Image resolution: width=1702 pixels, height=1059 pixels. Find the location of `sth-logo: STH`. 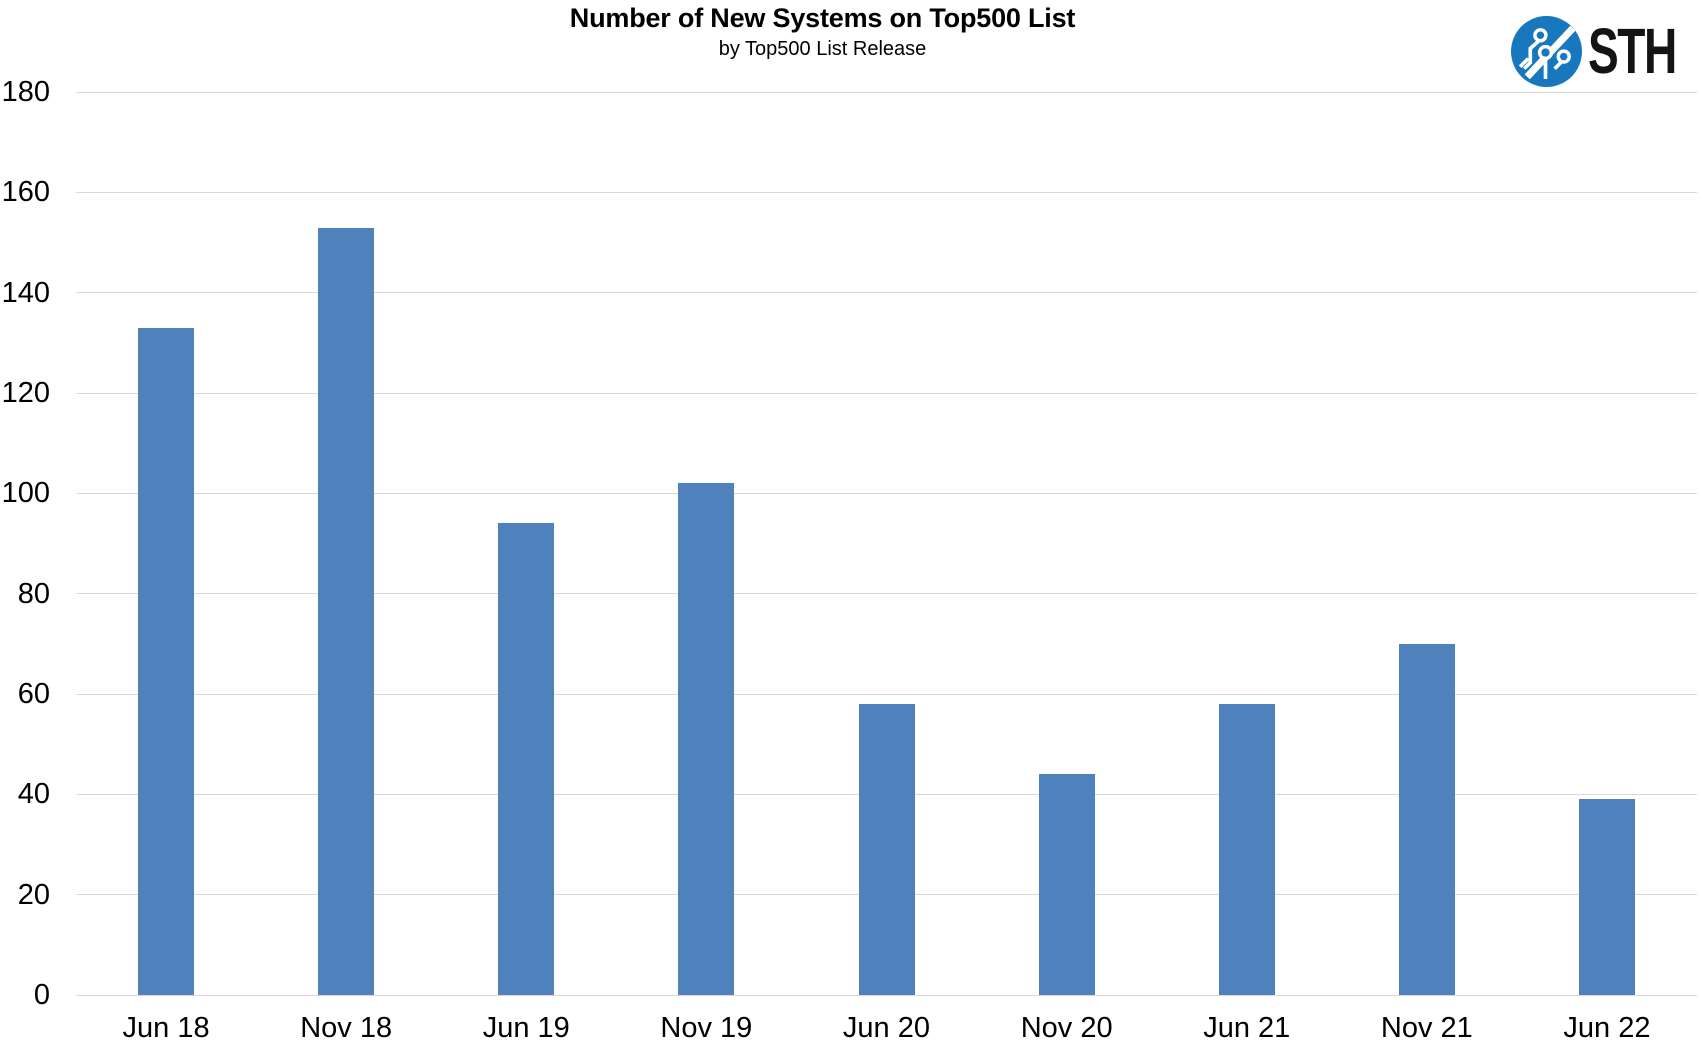

sth-logo: STH is located at coordinates (1606, 51).